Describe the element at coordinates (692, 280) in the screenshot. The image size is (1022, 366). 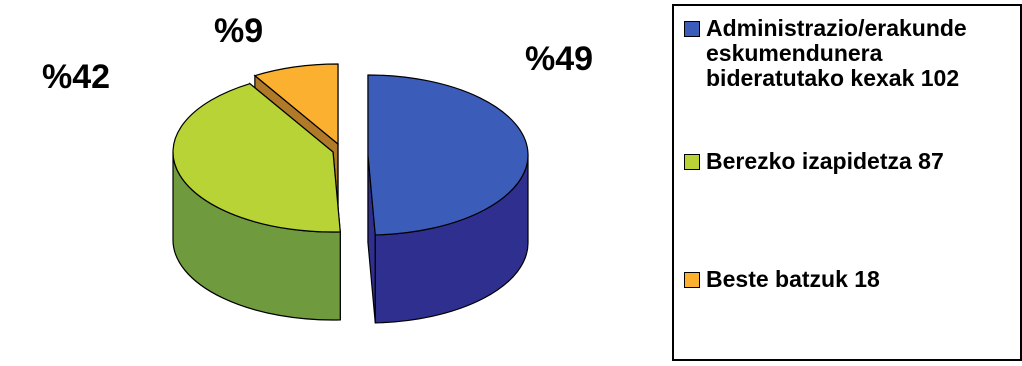
I see `legend-swatch-beste` at that location.